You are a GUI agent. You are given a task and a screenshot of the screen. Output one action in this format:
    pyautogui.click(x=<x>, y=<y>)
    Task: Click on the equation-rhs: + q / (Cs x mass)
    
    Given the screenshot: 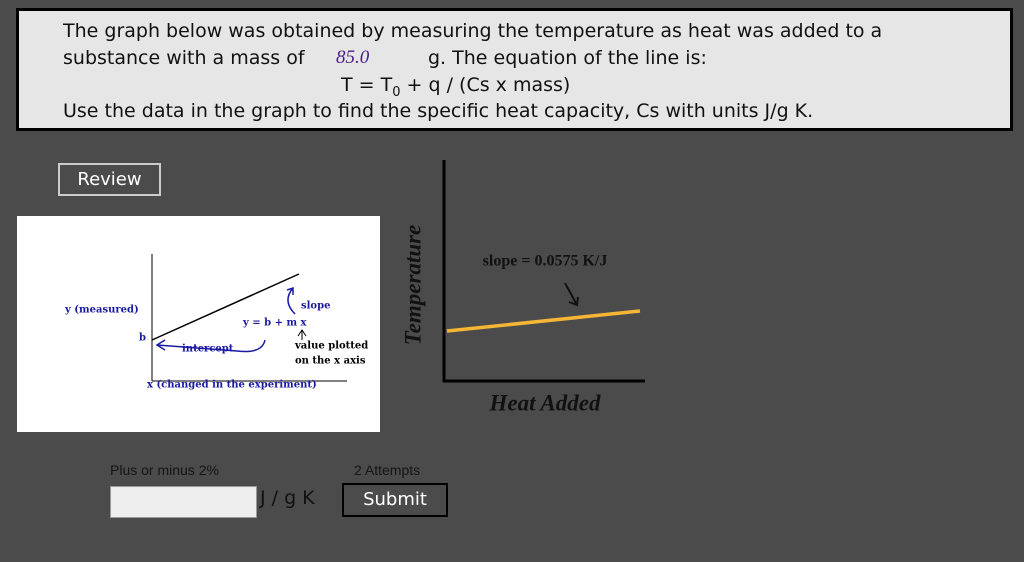 What is the action you would take?
    pyautogui.click(x=488, y=85)
    